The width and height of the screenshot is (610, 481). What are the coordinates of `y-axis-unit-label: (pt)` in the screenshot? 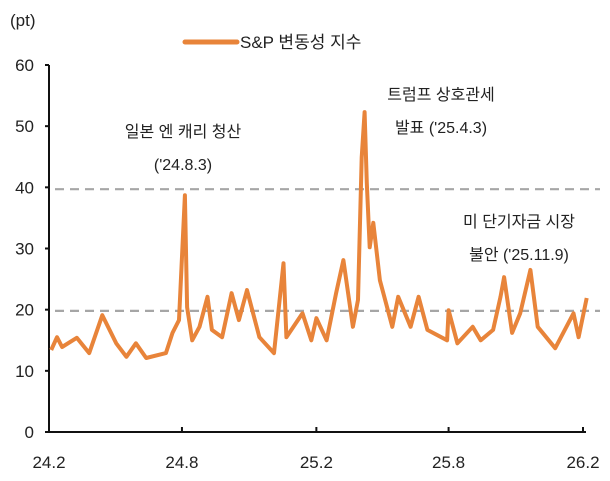 It's located at (23, 20).